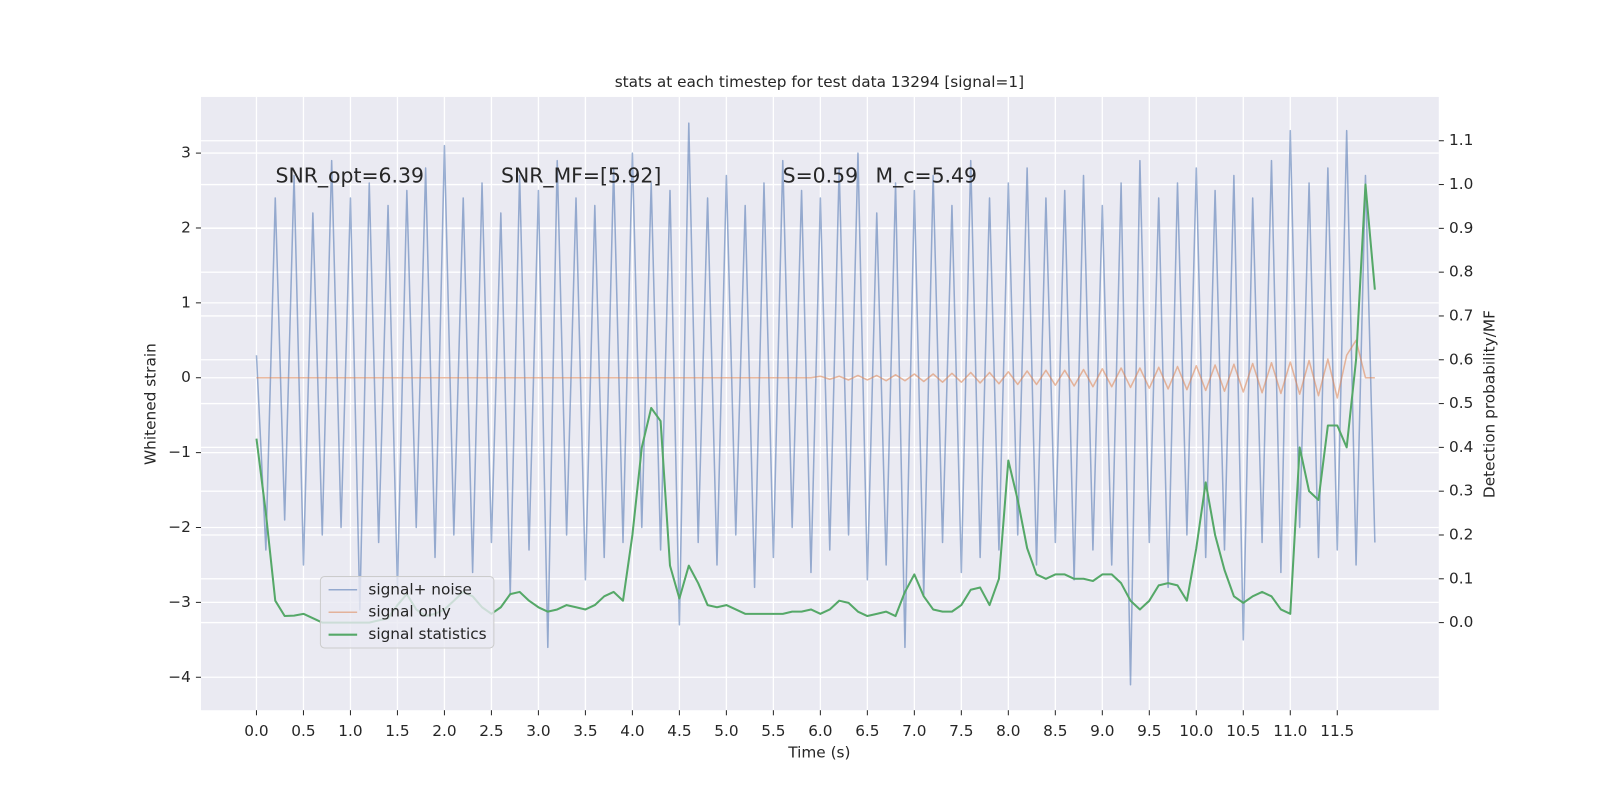  I want to click on x-tick-label: 4.0, so click(632, 731).